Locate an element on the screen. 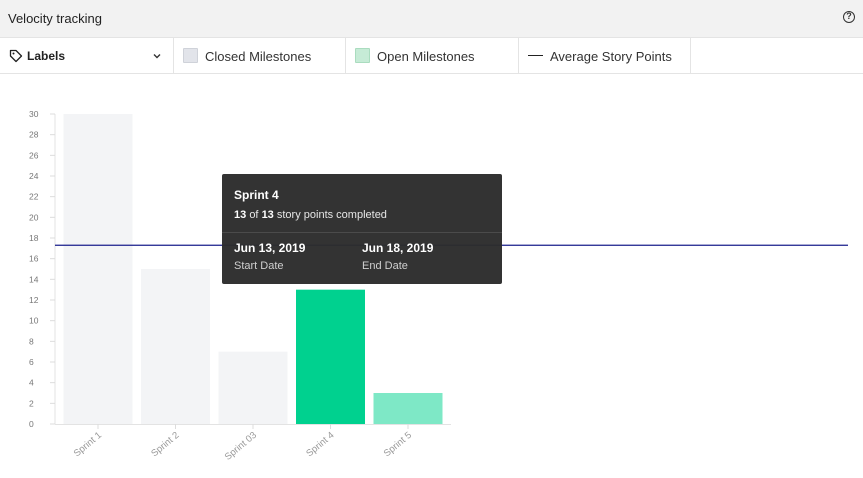 The height and width of the screenshot is (478, 863). x-tick-label: Sprint 1 is located at coordinates (88, 444).